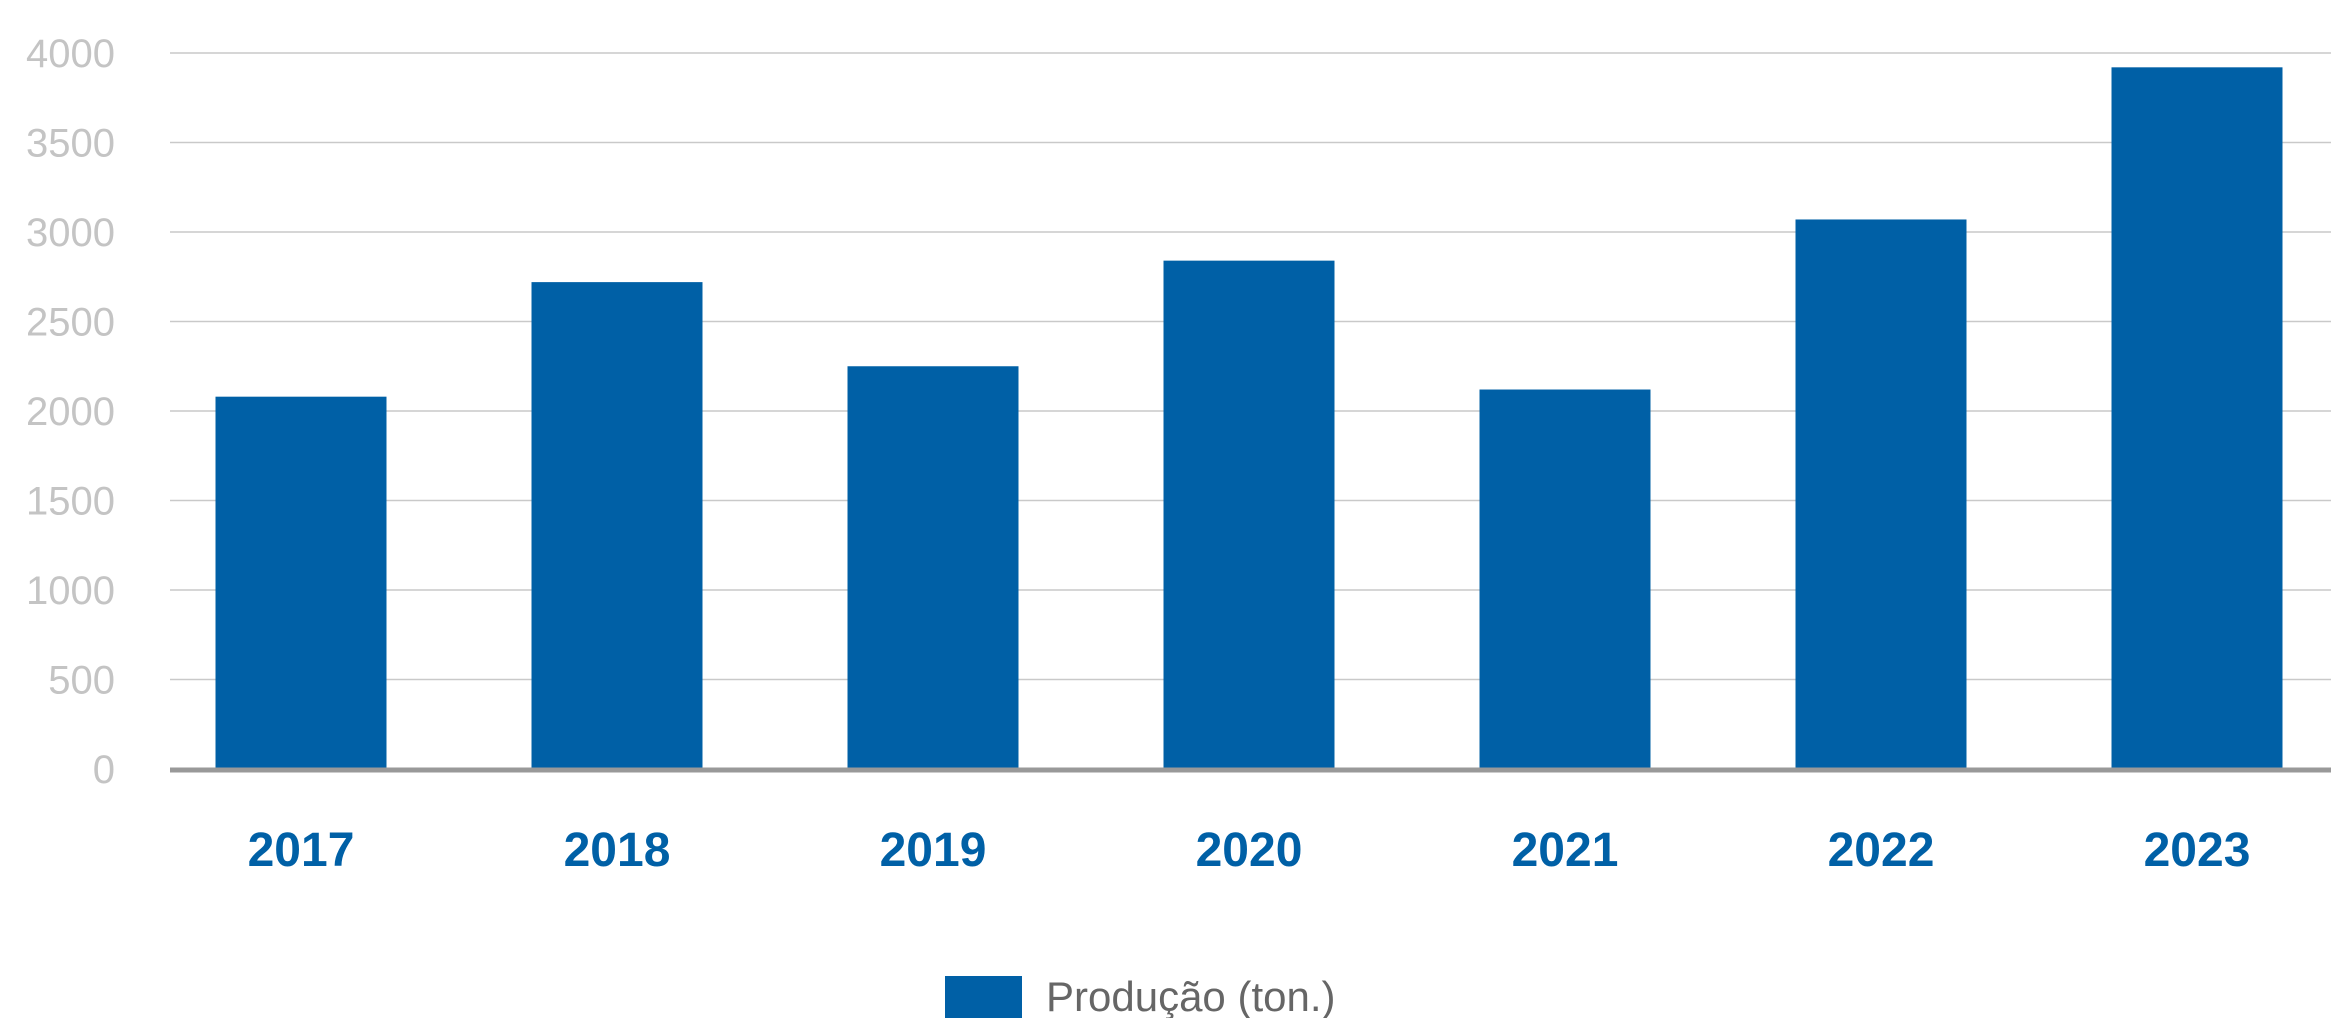 This screenshot has width=2331, height=1018. Describe the element at coordinates (81, 681) in the screenshot. I see `y-tick-label-500: 500` at that location.